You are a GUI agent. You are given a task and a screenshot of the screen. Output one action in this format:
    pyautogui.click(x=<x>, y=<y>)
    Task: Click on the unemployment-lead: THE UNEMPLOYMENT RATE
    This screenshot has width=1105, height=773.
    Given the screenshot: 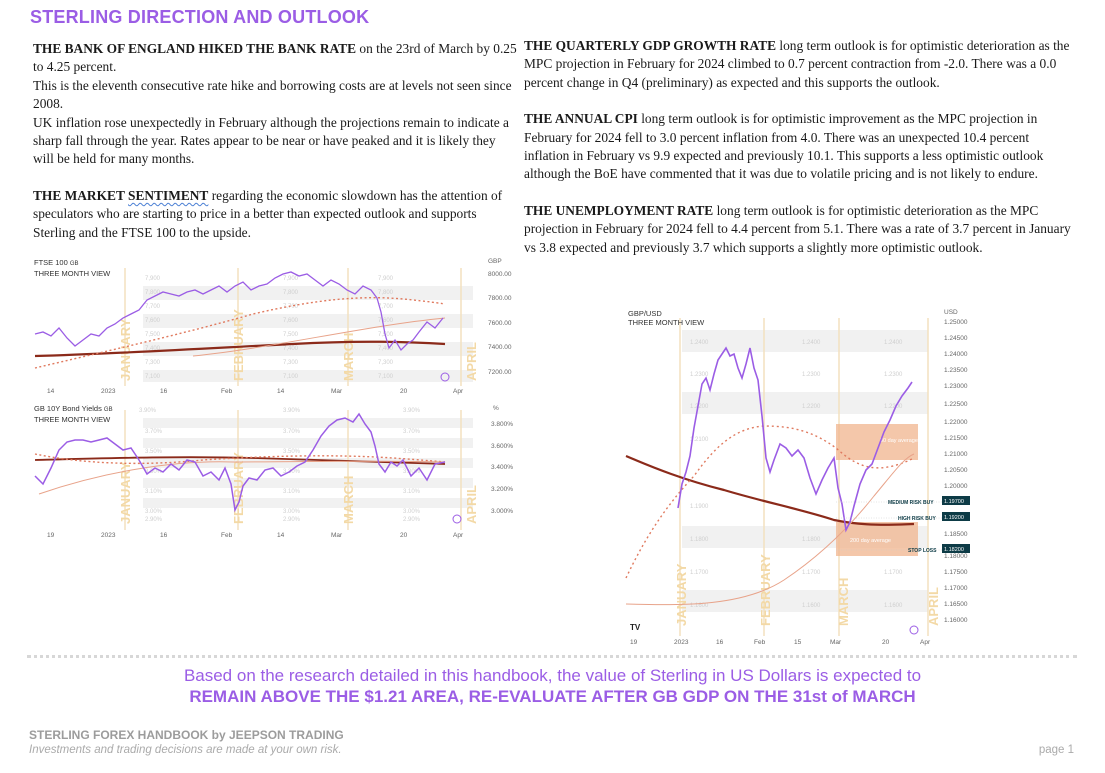 What is the action you would take?
    pyautogui.click(x=619, y=210)
    